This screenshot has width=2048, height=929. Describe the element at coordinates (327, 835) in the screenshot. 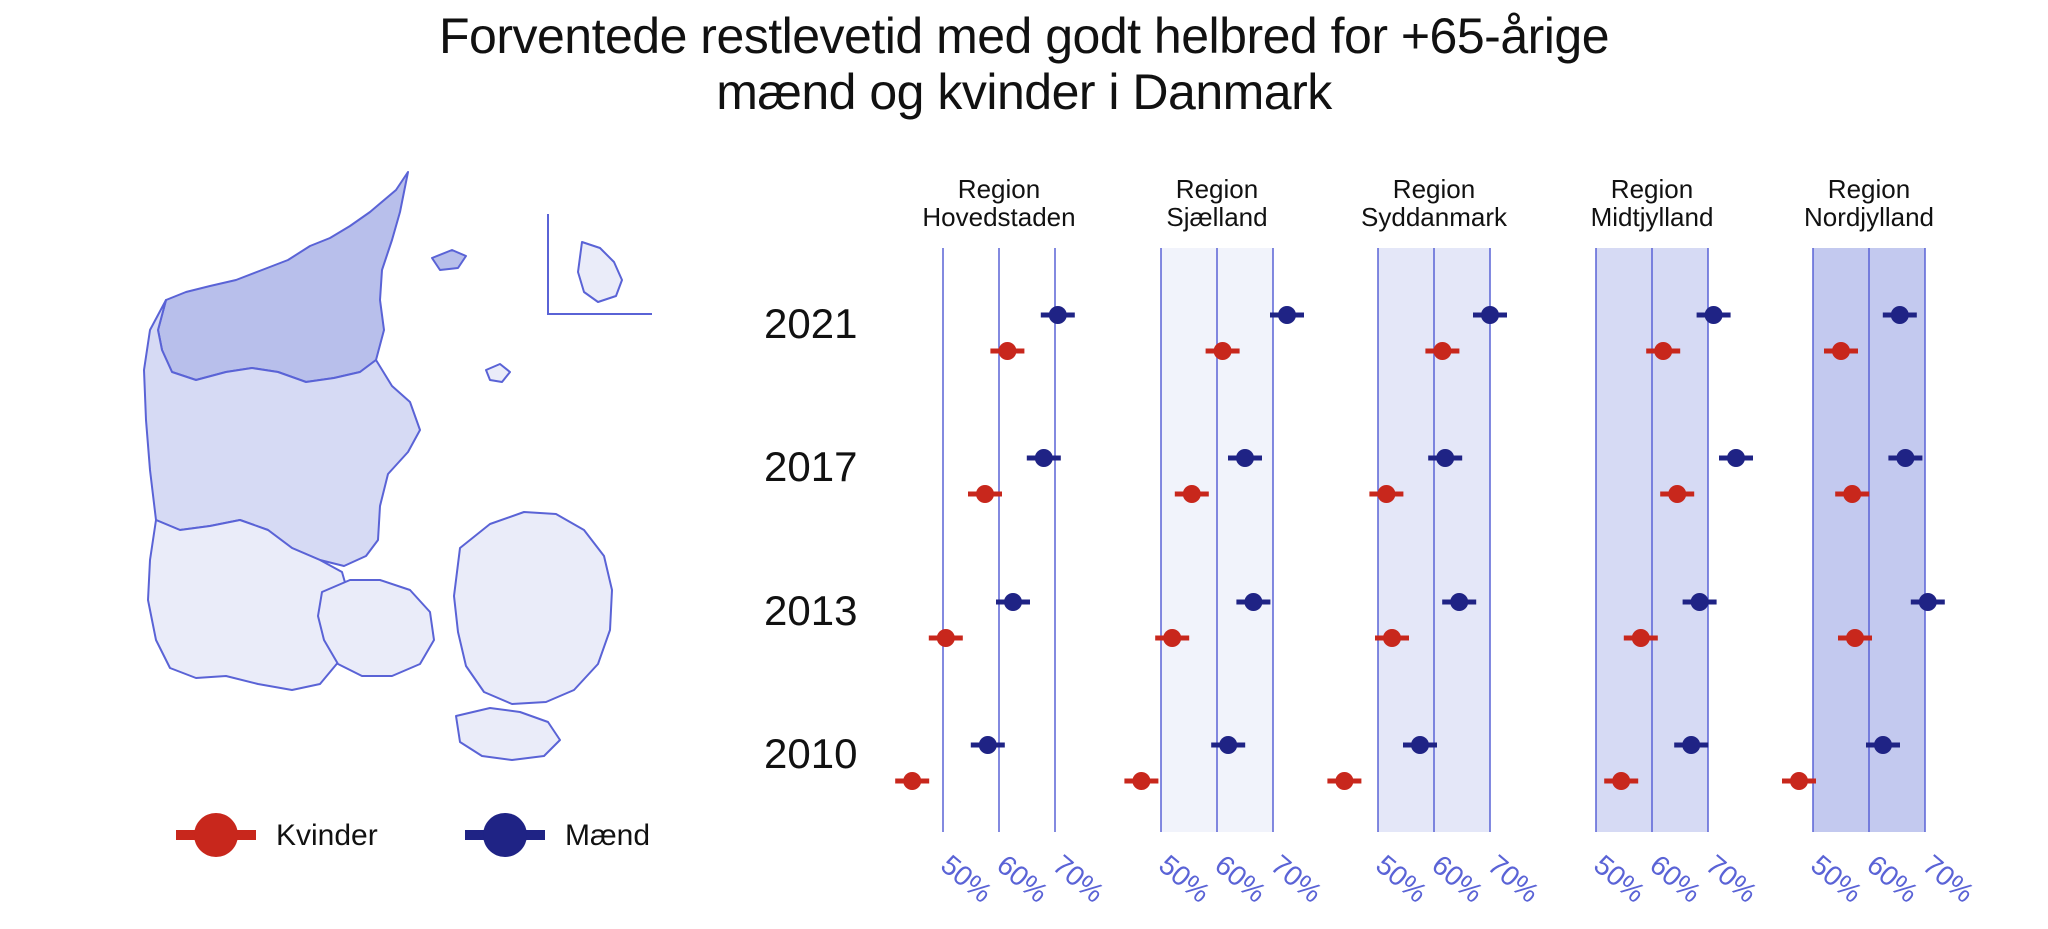

I see `legend-kvinder-label: Kvinder` at that location.